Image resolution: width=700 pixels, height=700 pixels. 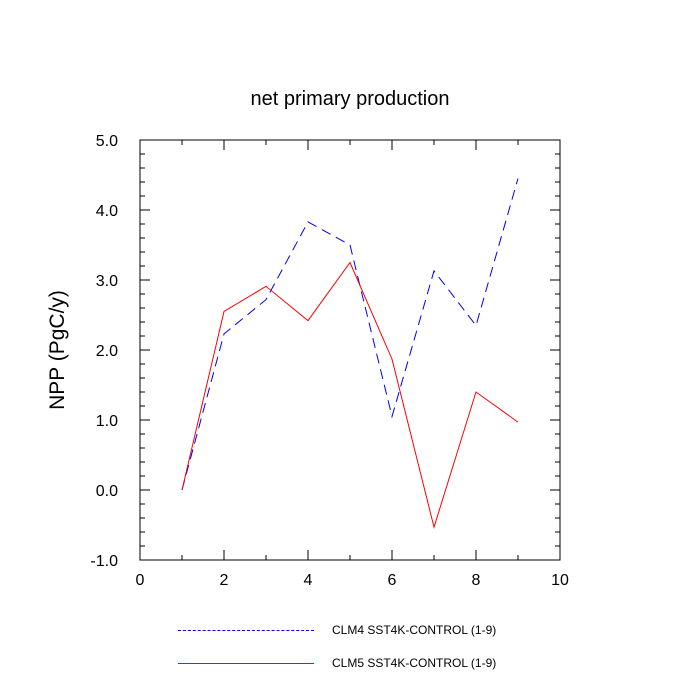 I want to click on chart-title: net primary production, so click(x=350, y=99).